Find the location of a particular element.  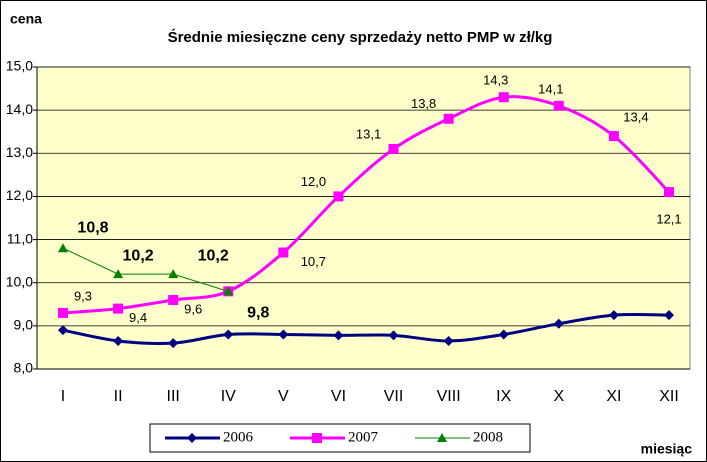

data-label: 9,8 is located at coordinates (258, 313).